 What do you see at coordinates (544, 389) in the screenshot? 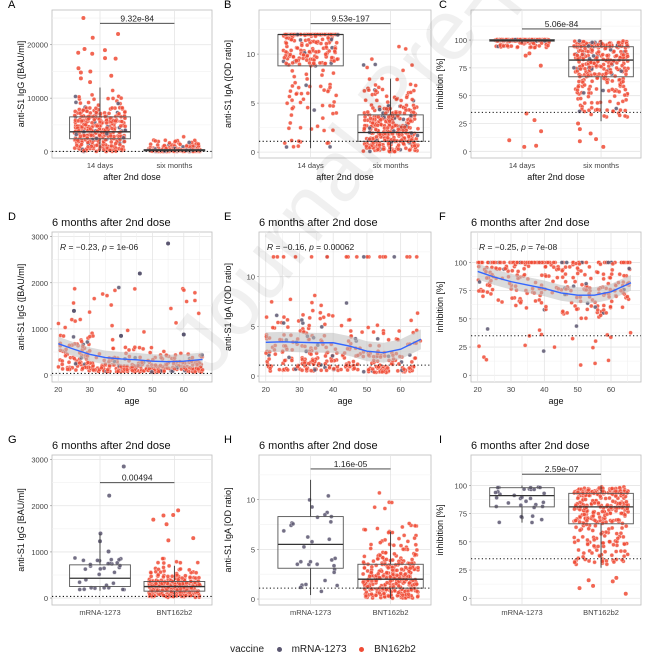
I see `x-tick-label: 40` at bounding box center [544, 389].